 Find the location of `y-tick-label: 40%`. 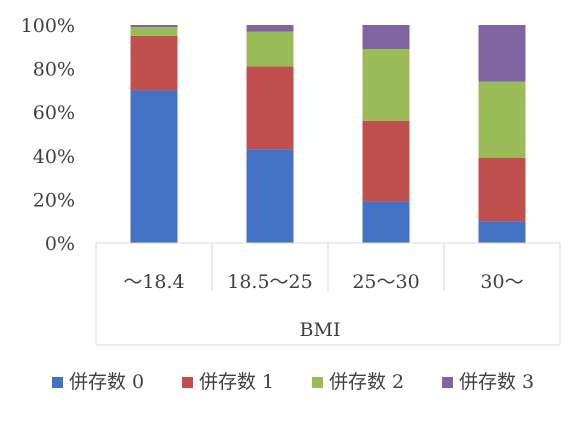

y-tick-label: 40% is located at coordinates (54, 157).